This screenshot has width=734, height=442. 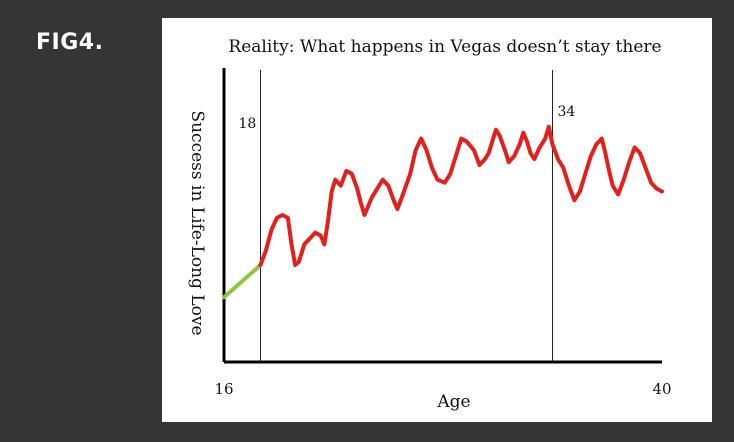 What do you see at coordinates (70, 42) in the screenshot?
I see `figure-label: FIG4.` at bounding box center [70, 42].